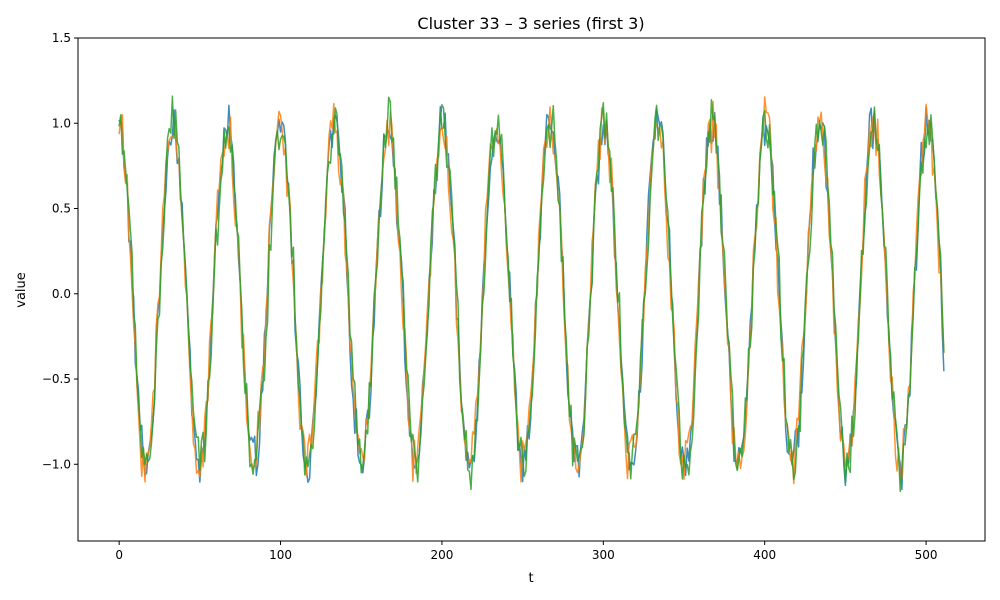 The height and width of the screenshot is (600, 1000). What do you see at coordinates (61, 294) in the screenshot?
I see `y-tick-label: 0.0` at bounding box center [61, 294].